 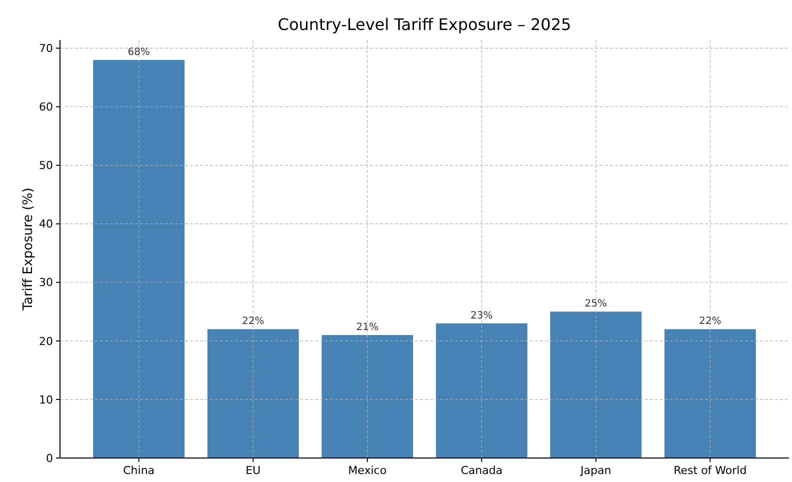 I want to click on y-tick-label: 40, so click(x=46, y=224).